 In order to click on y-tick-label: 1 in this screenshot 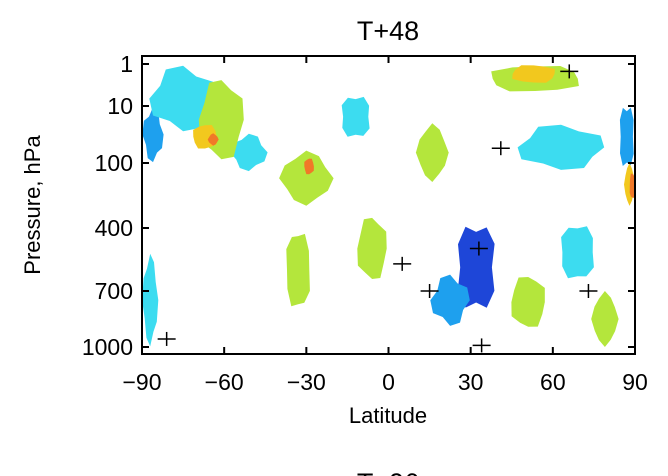, I will do `click(126, 64)`.